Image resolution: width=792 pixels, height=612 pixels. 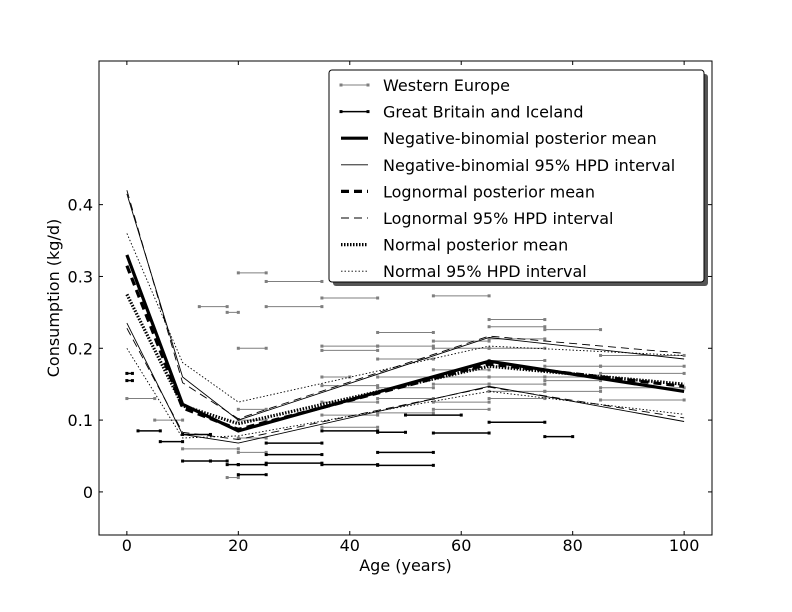 I want to click on y-axis-label: Consumption (kg/d), so click(x=53, y=298).